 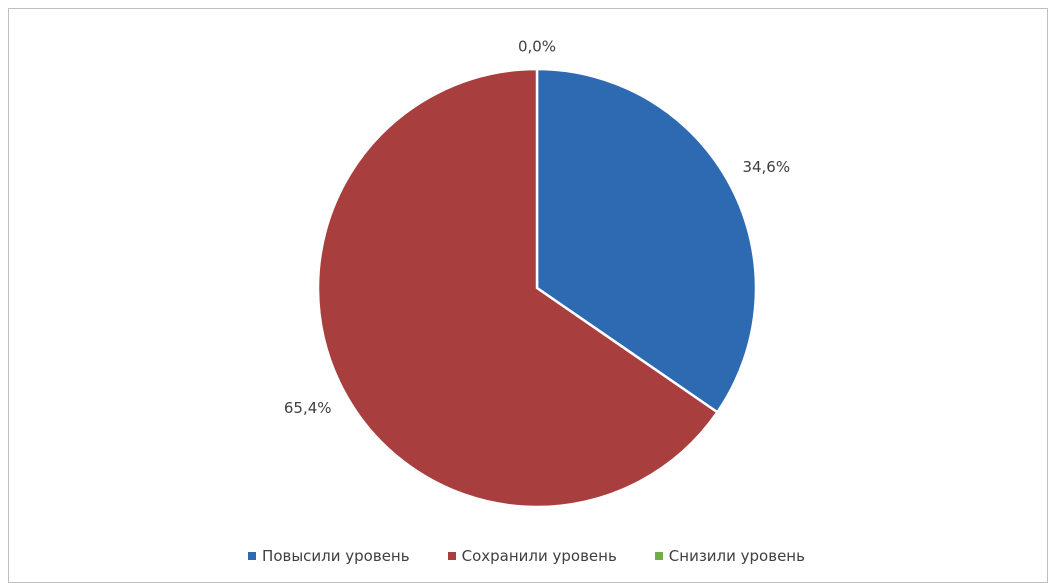 I want to click on legend-item-decreased: Снизили уровень, so click(x=730, y=556).